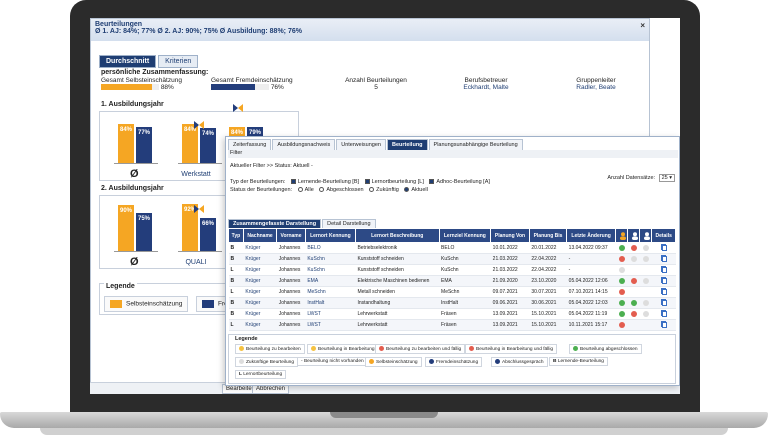  What do you see at coordinates (291, 235) in the screenshot?
I see `column-header: Vorname` at bounding box center [291, 235].